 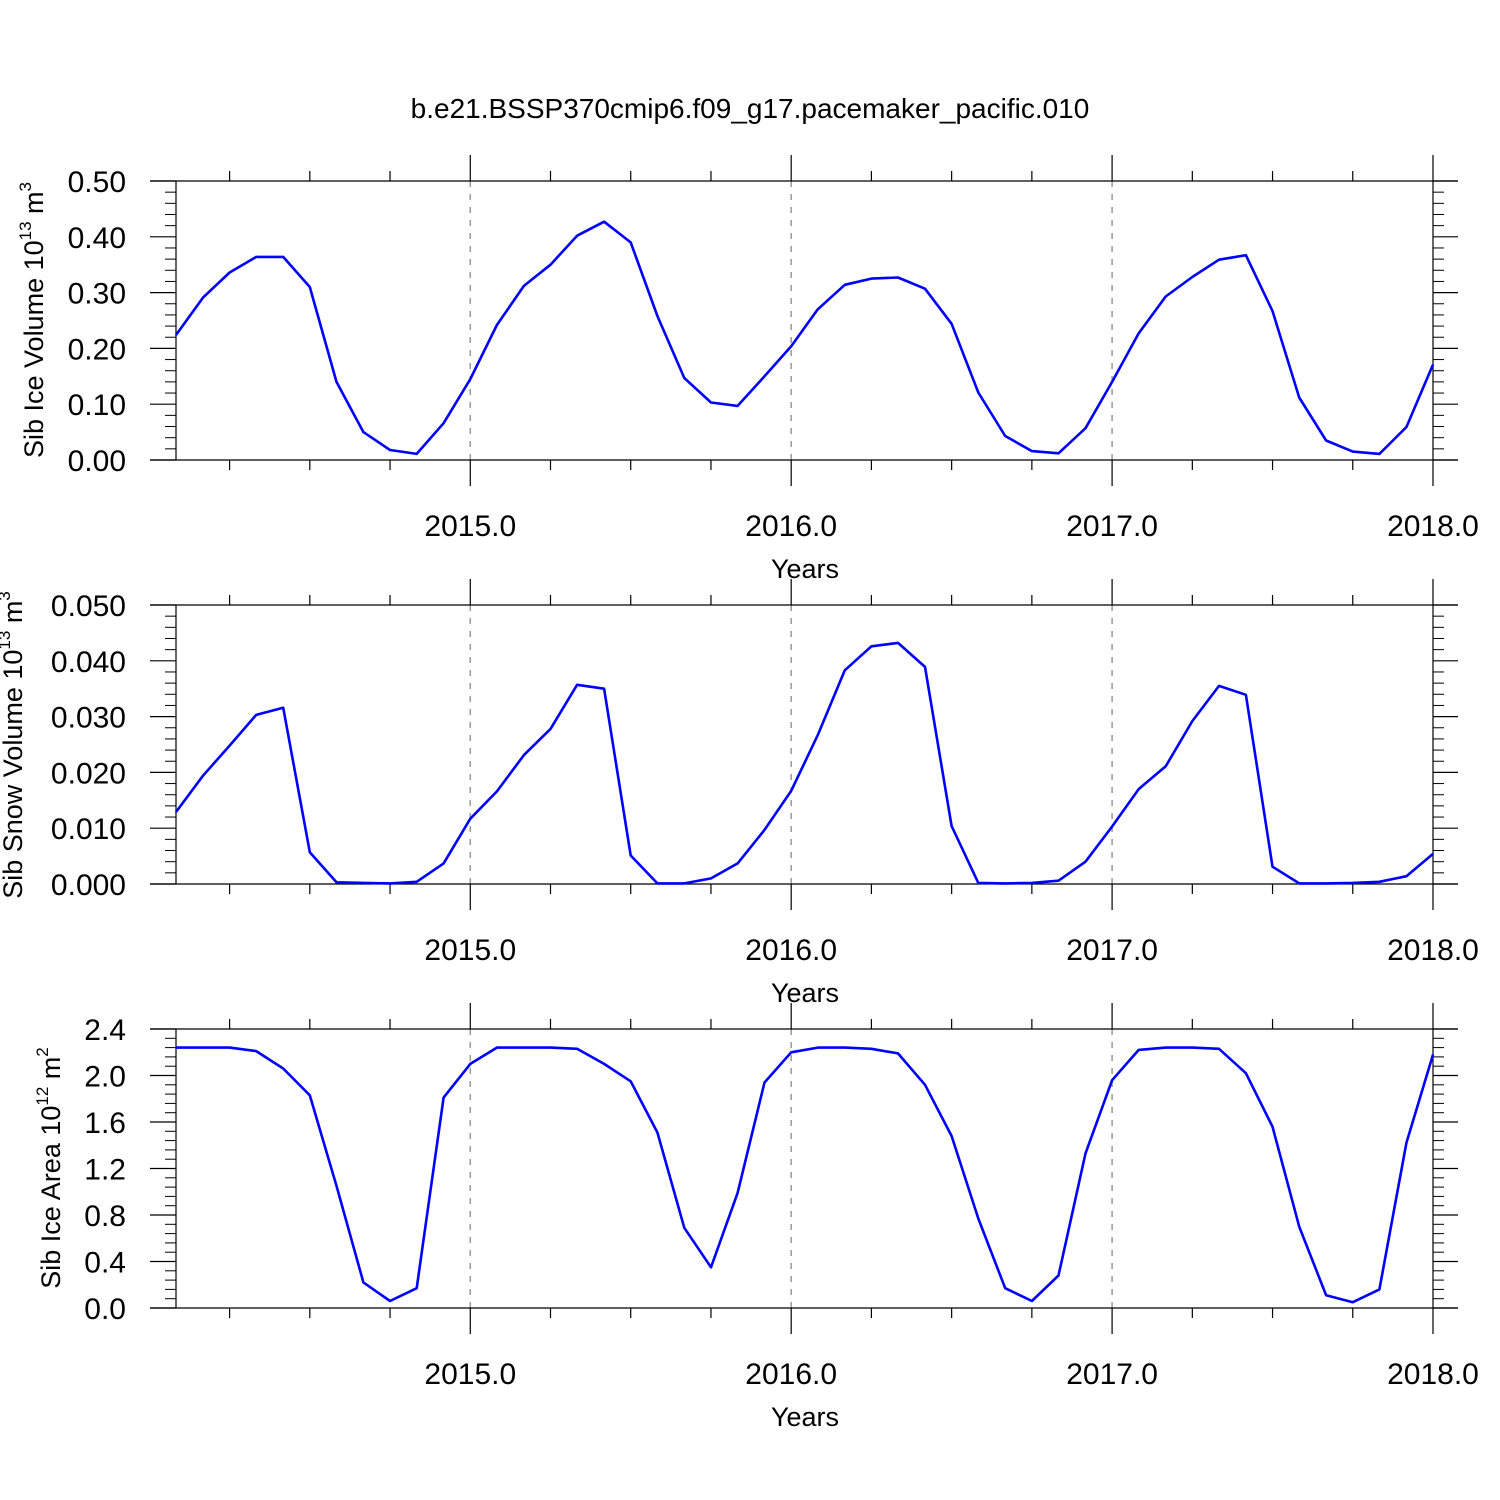 What do you see at coordinates (1433, 526) in the screenshot?
I see `x-tick-label: 2018.0` at bounding box center [1433, 526].